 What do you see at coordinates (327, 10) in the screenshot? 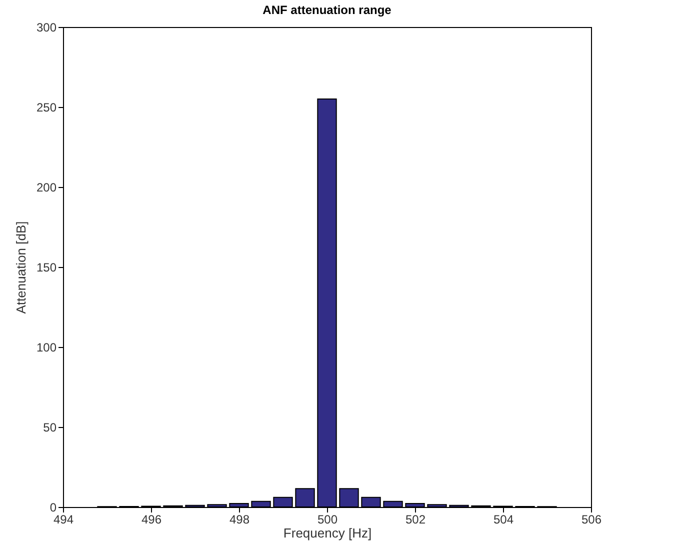
I see `chart-title: ANF attenuation range` at bounding box center [327, 10].